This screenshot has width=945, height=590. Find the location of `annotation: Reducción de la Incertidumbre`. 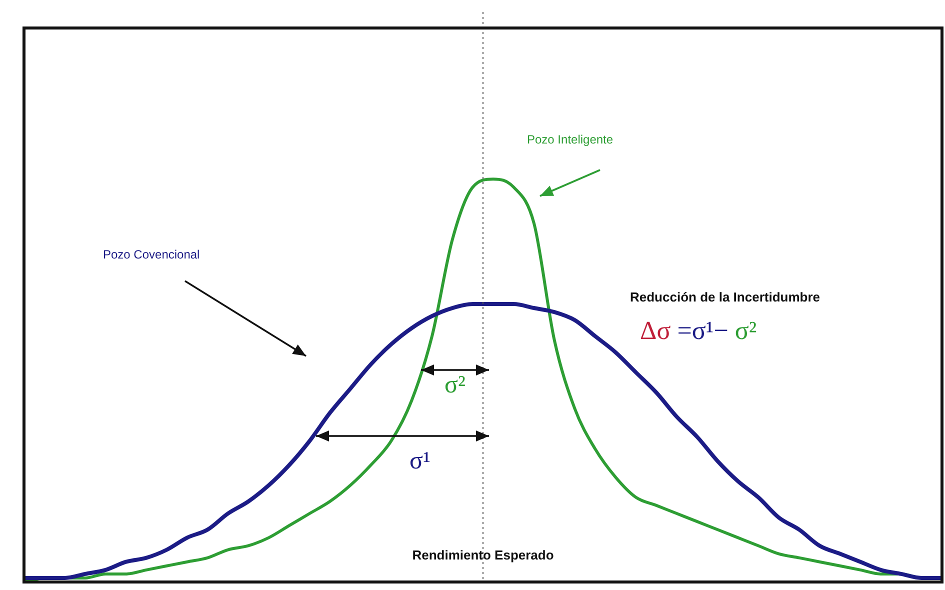

annotation: Reducción de la Incertidumbre is located at coordinates (725, 297).